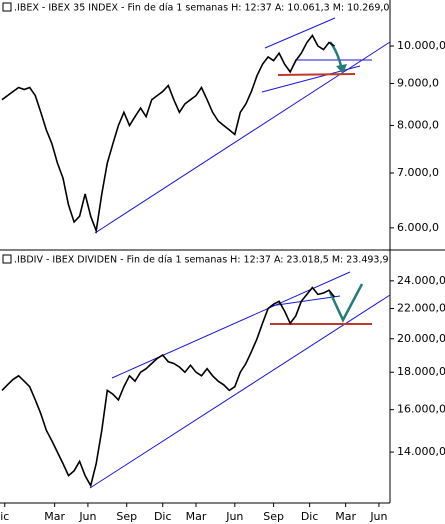 The image size is (445, 524). I want to click on x-tick-label: ic, so click(4, 516).